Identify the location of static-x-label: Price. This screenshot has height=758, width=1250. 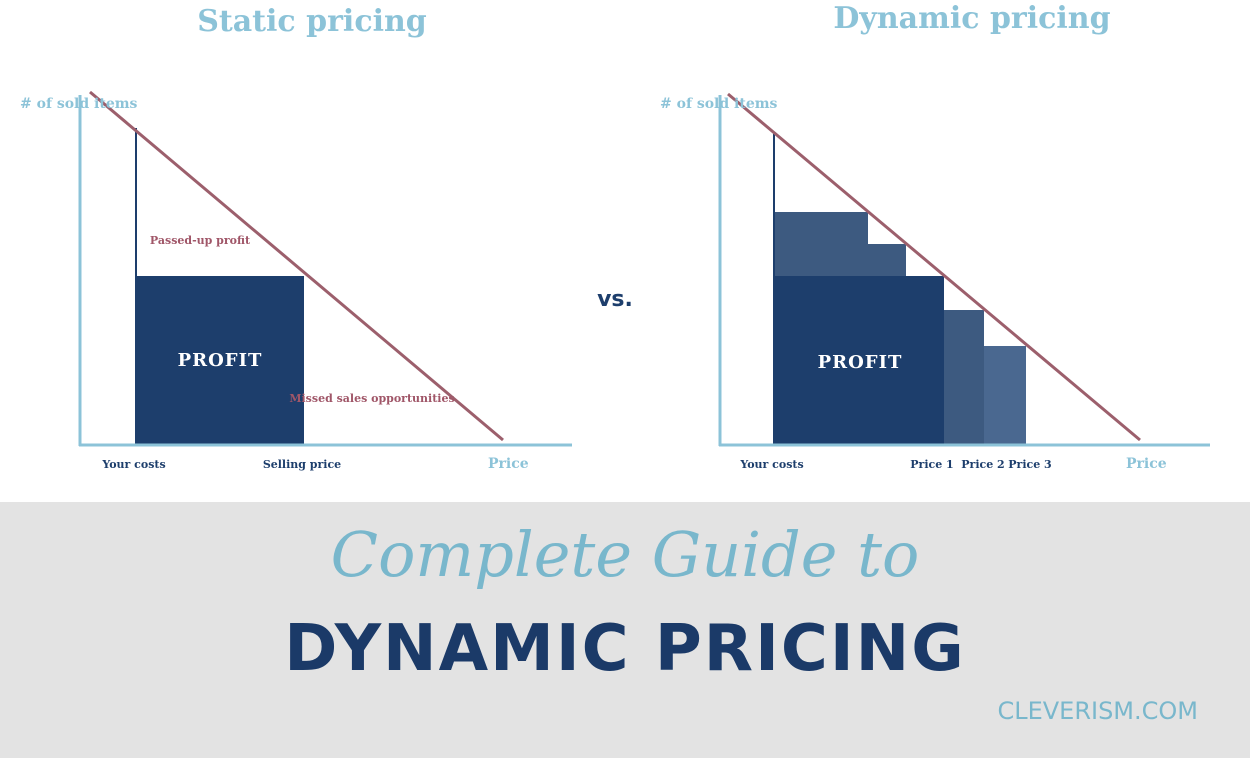
(508, 464).